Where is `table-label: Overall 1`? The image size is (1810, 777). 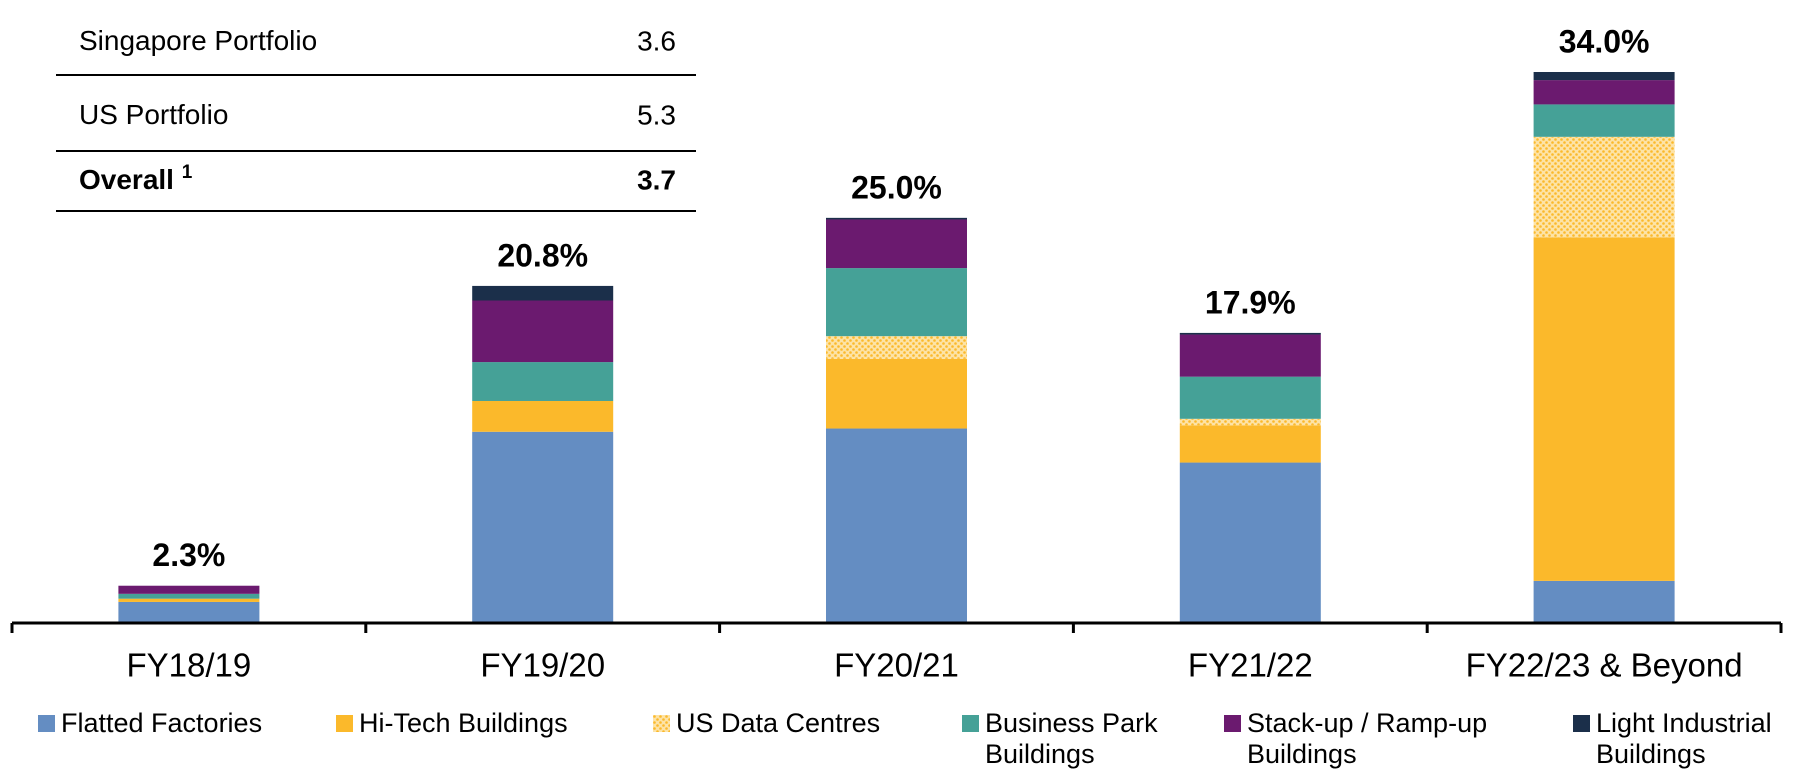
table-label: Overall 1 is located at coordinates (136, 178).